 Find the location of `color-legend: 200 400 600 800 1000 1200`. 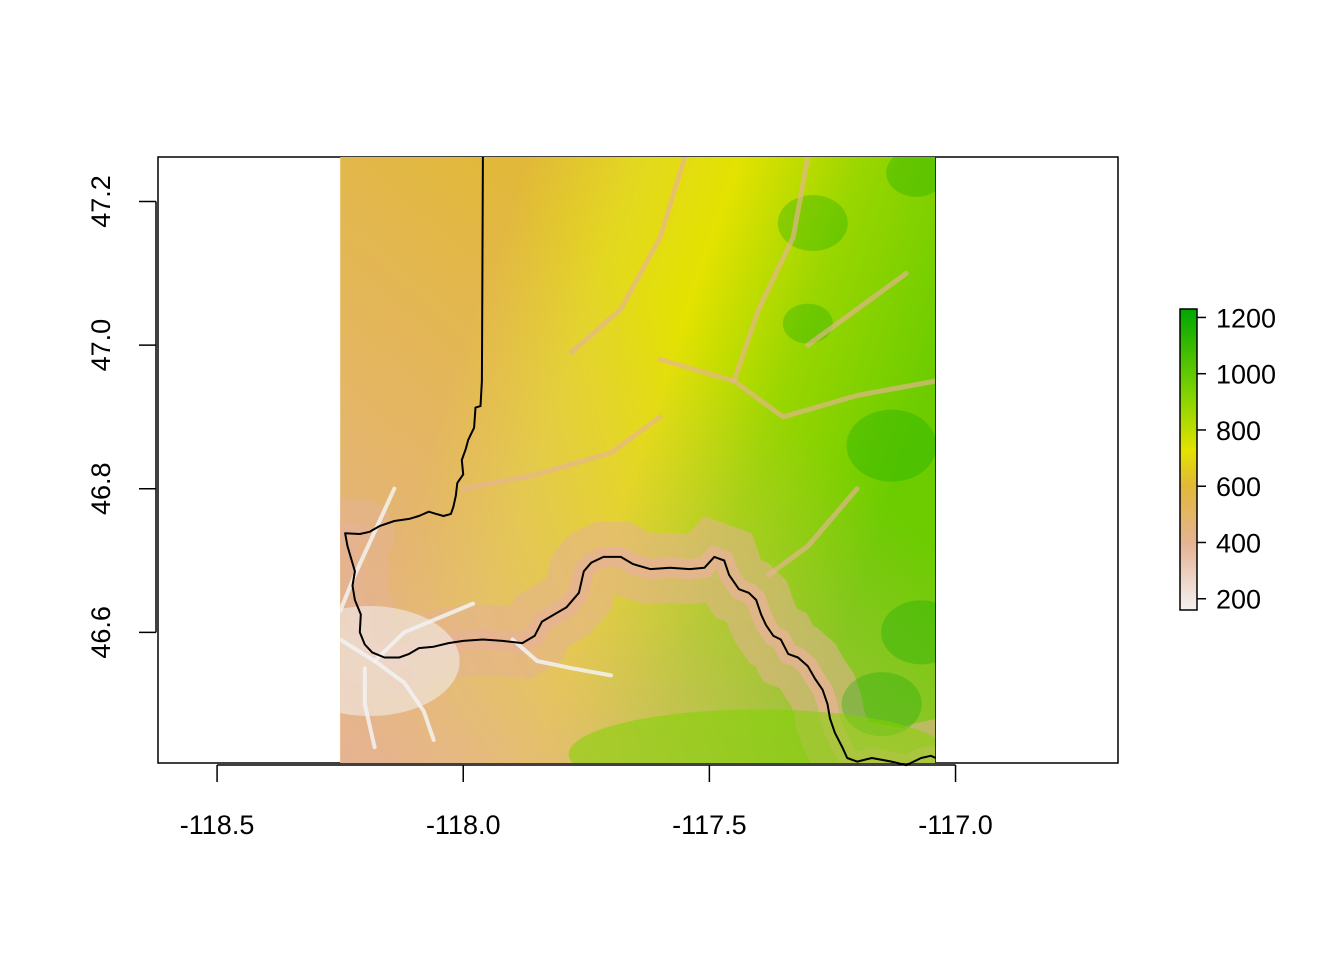

color-legend: 200 400 600 800 1000 1200 is located at coordinates (1227, 459).